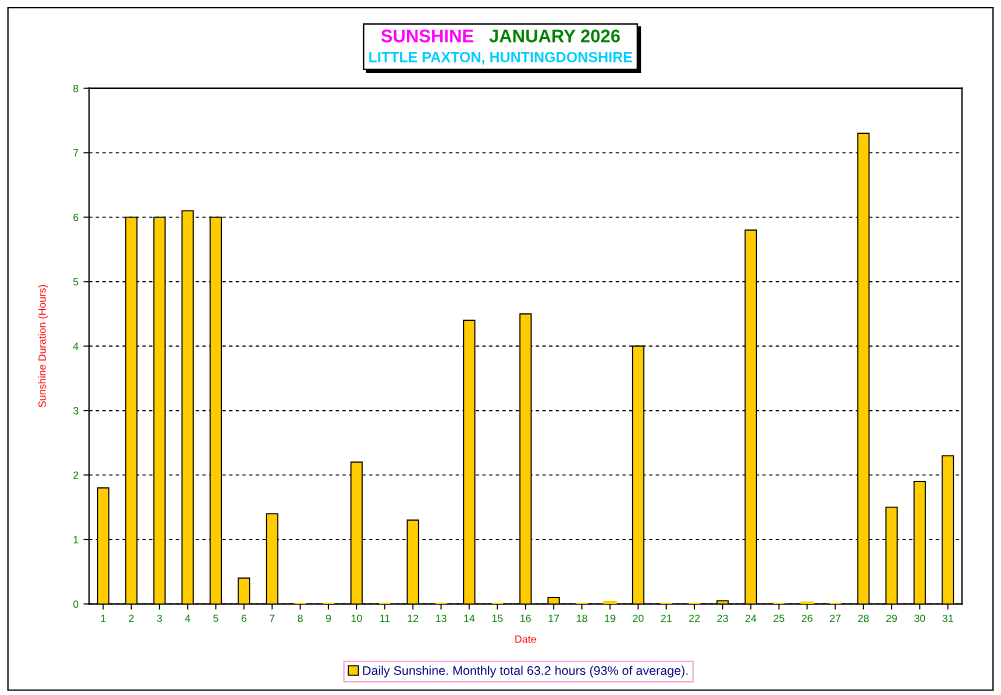 The image size is (1001, 695). I want to click on y-tick-label: 4, so click(76, 346).